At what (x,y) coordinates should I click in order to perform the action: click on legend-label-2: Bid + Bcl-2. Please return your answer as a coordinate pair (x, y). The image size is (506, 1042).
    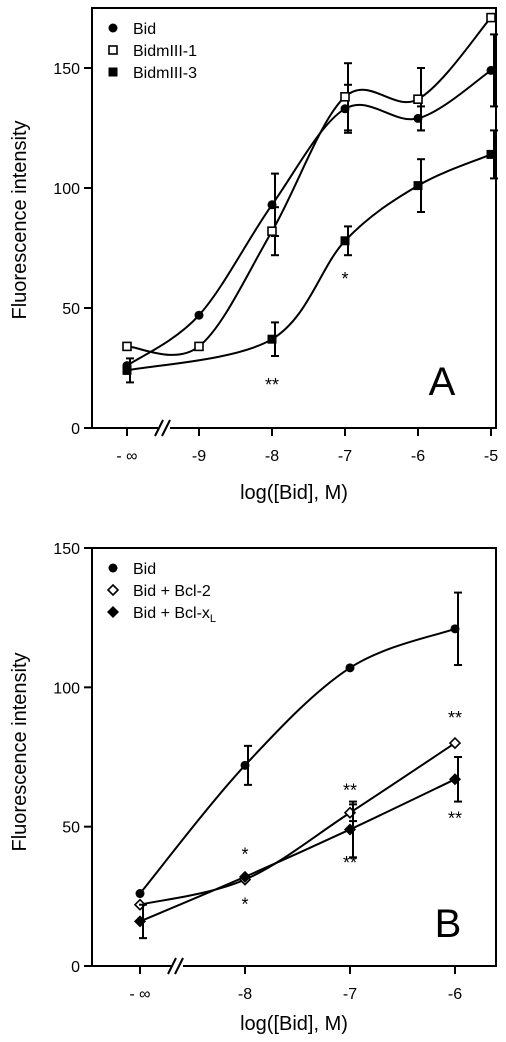
    Looking at the image, I should click on (172, 591).